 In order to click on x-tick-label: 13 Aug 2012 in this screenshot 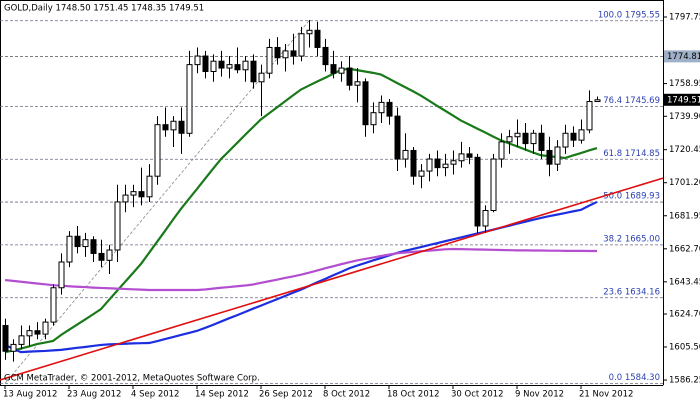, I will do `click(30, 395)`.